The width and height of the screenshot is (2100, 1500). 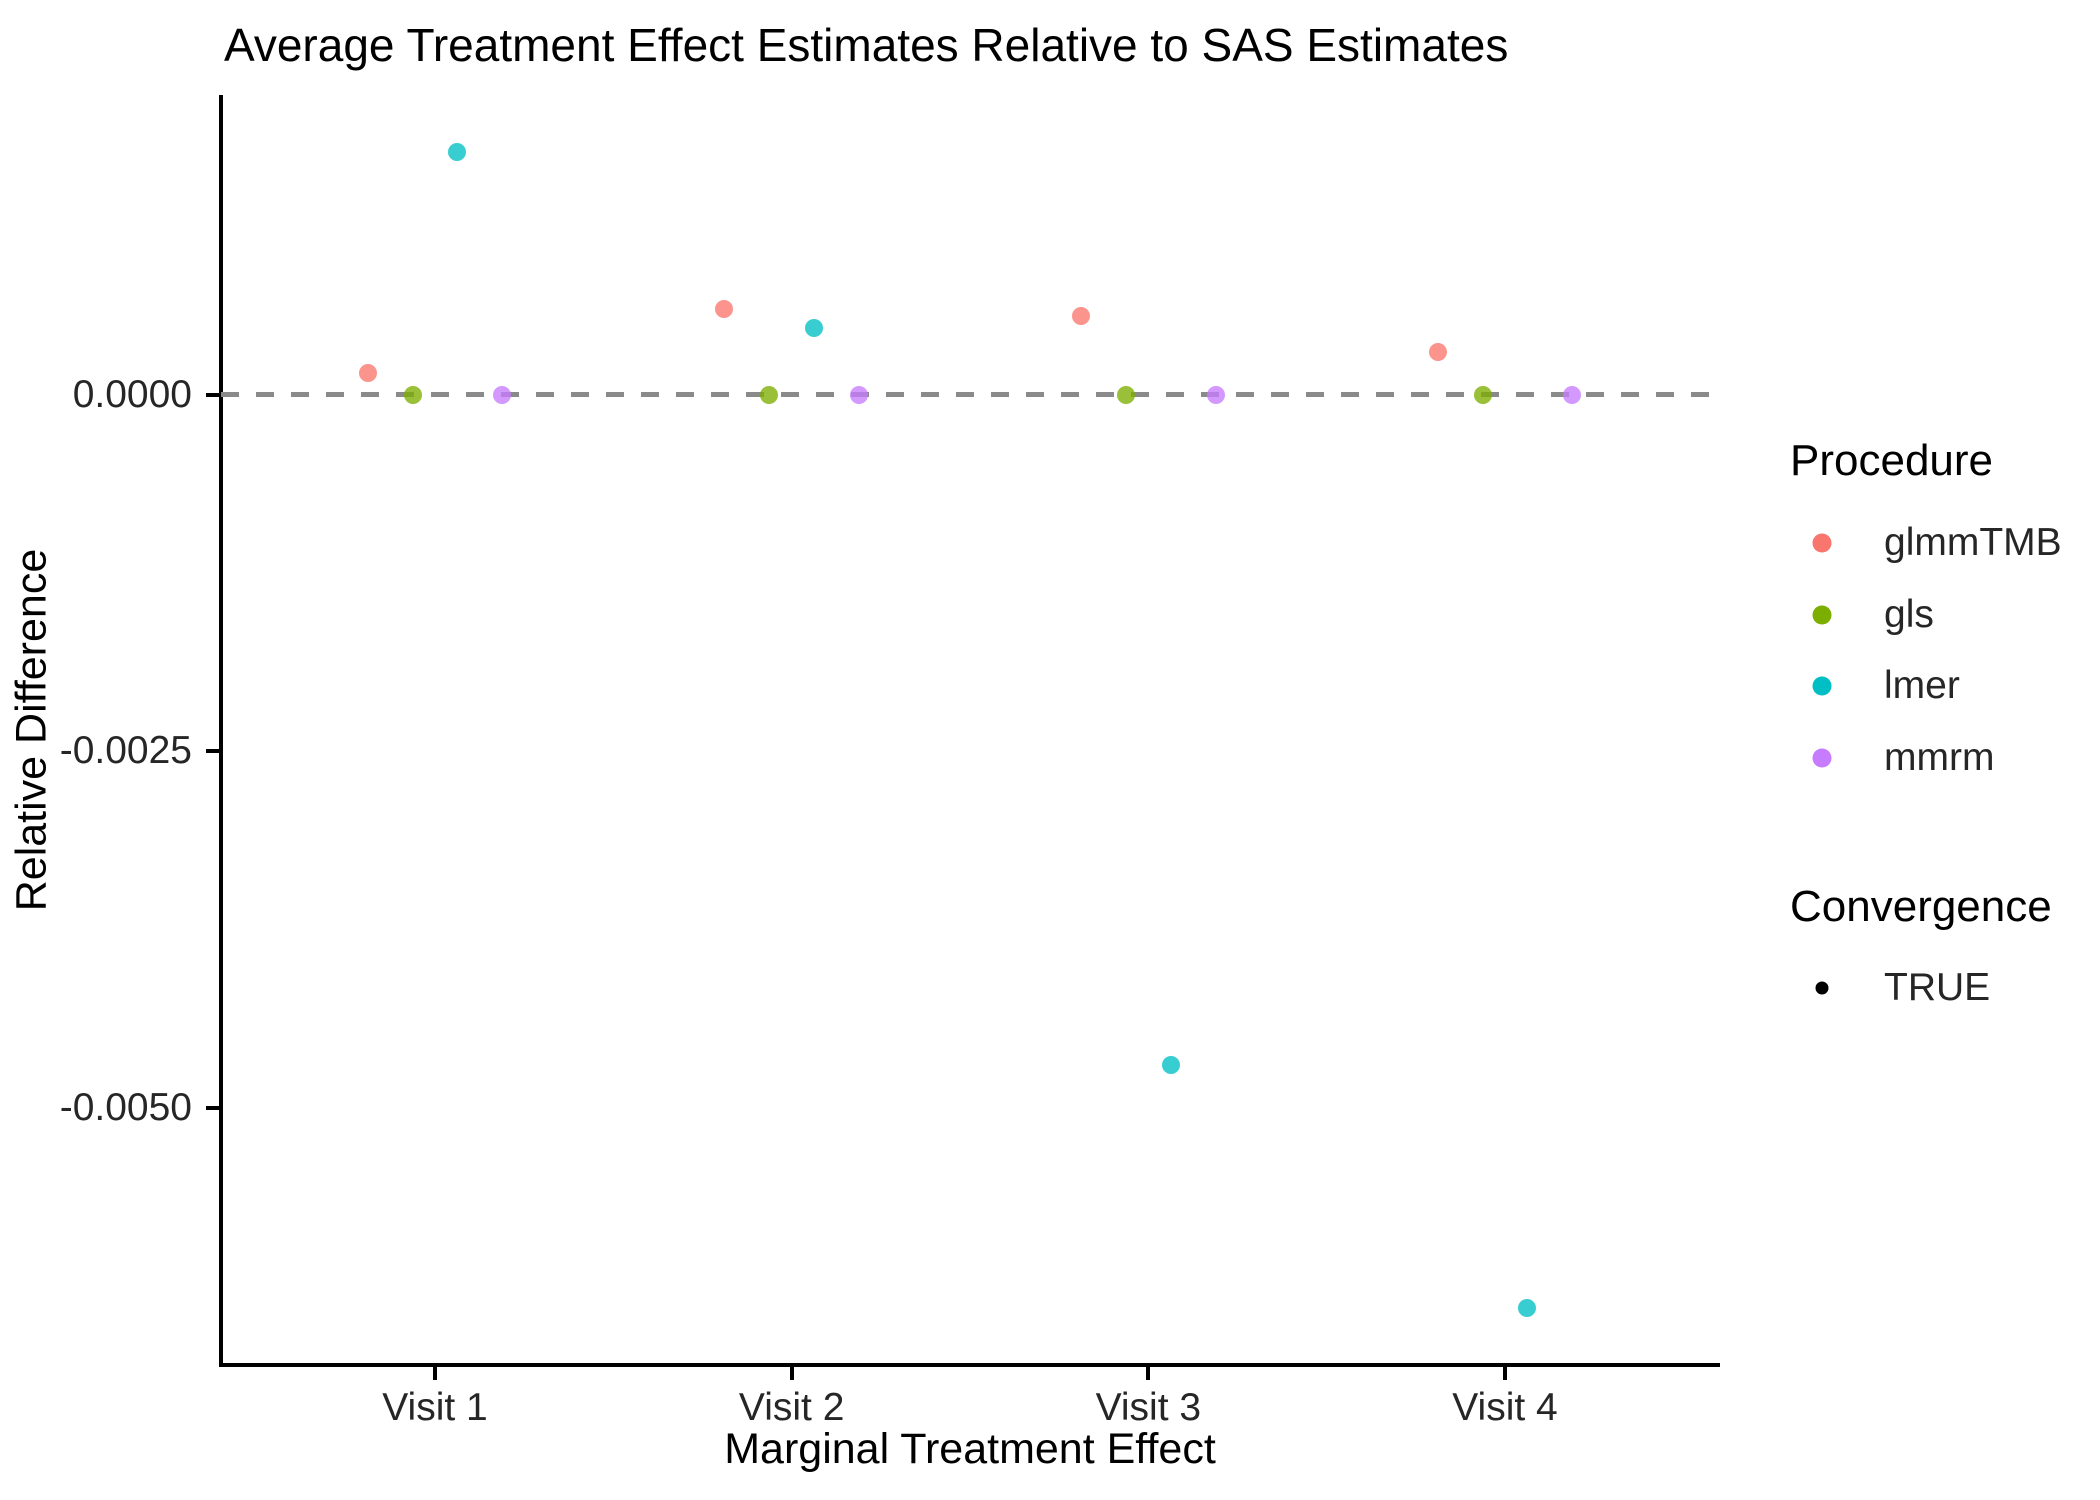 I want to click on x-axis-line, so click(x=969, y=1365).